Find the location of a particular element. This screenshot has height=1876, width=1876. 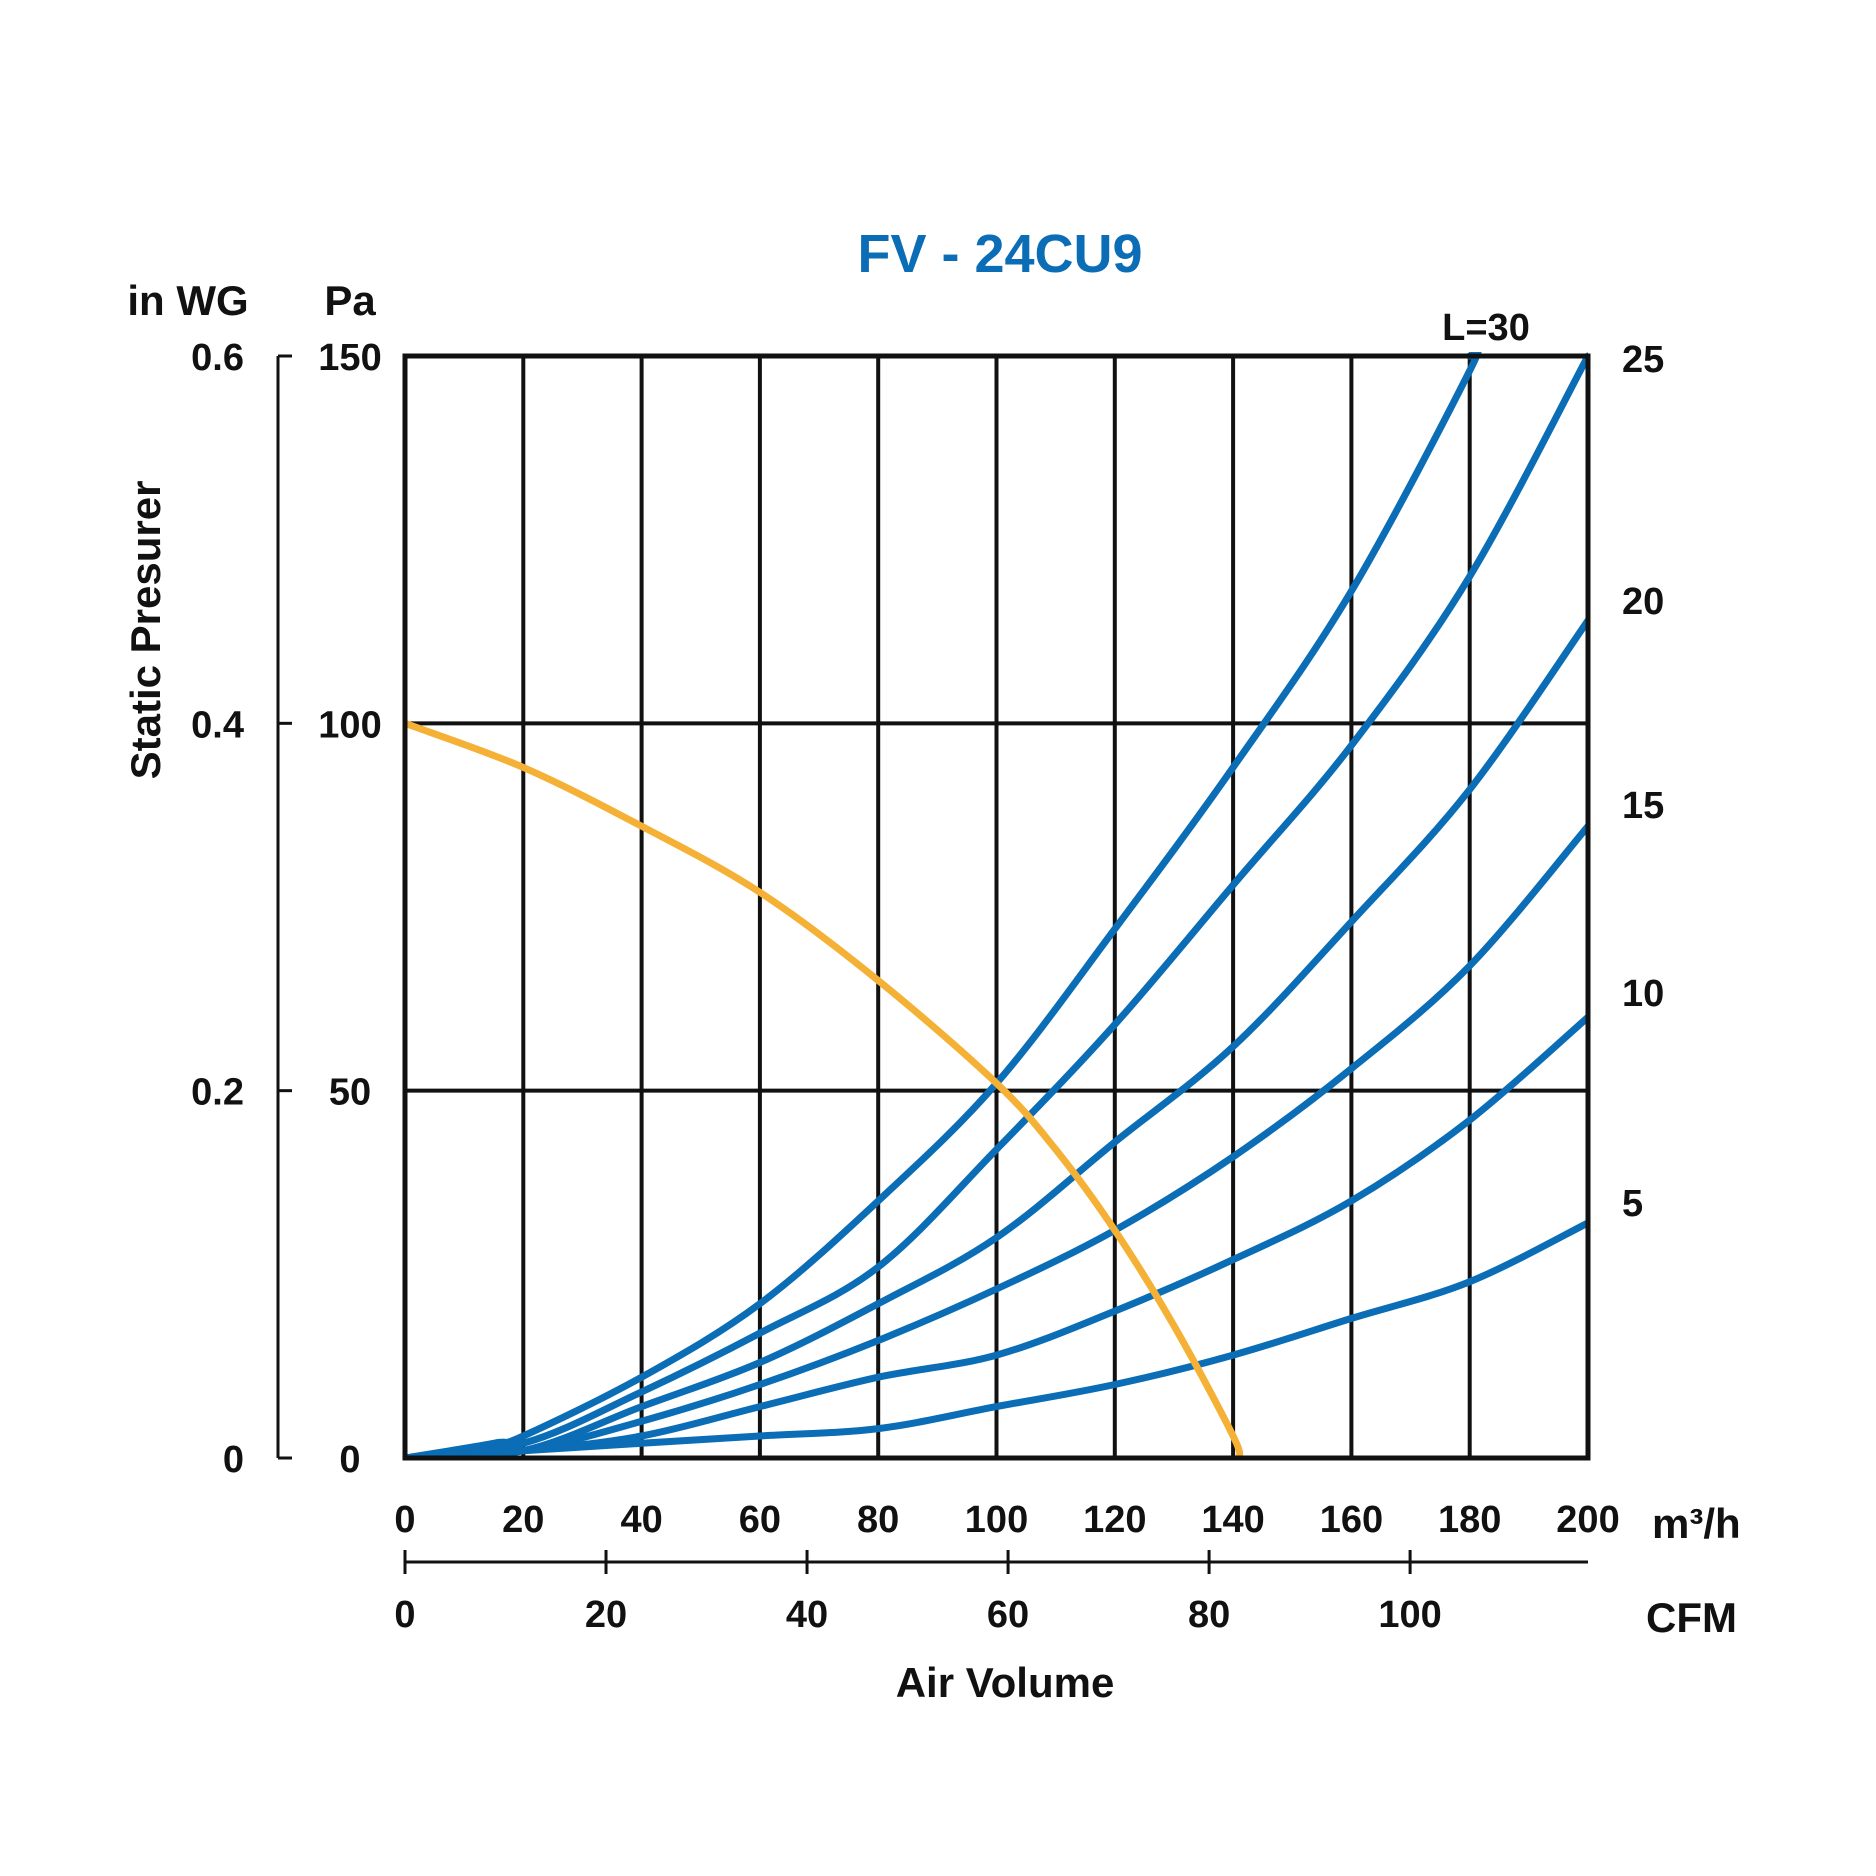

pa-tick-label: 150 is located at coordinates (349, 358).